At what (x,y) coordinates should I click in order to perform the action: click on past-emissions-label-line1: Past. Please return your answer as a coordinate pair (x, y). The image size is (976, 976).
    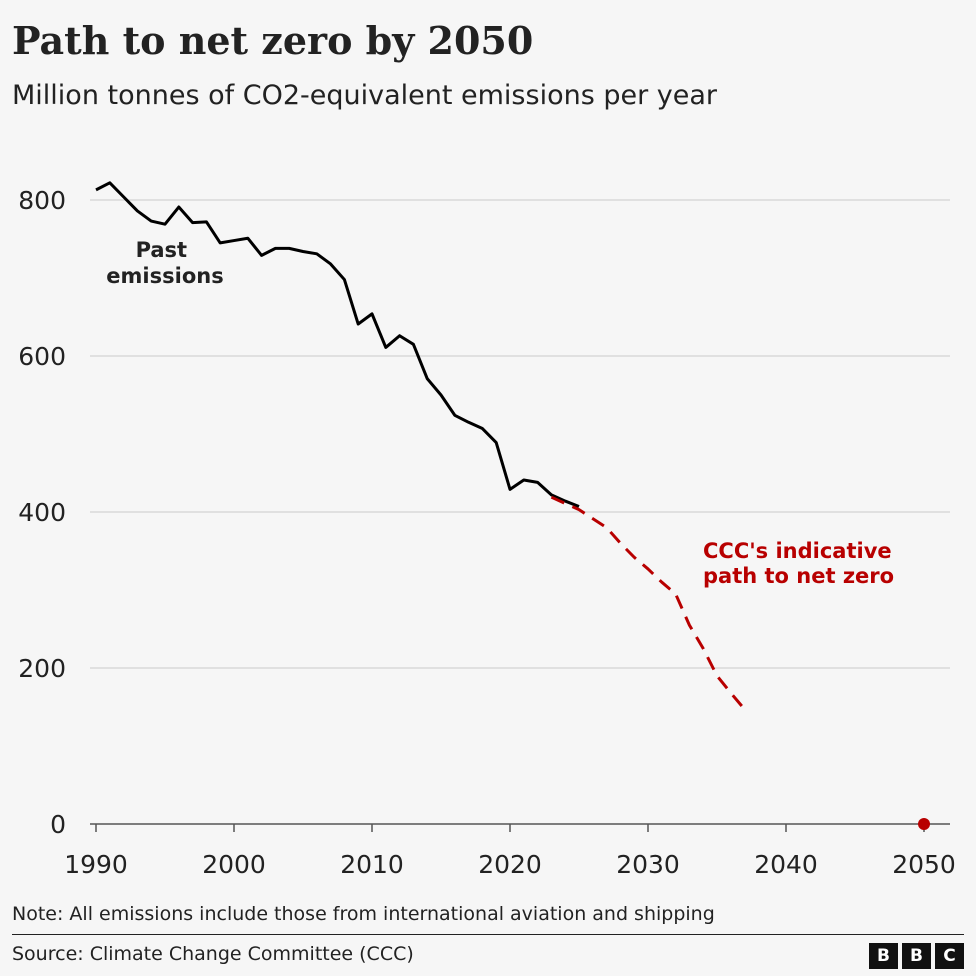
    Looking at the image, I should click on (162, 250).